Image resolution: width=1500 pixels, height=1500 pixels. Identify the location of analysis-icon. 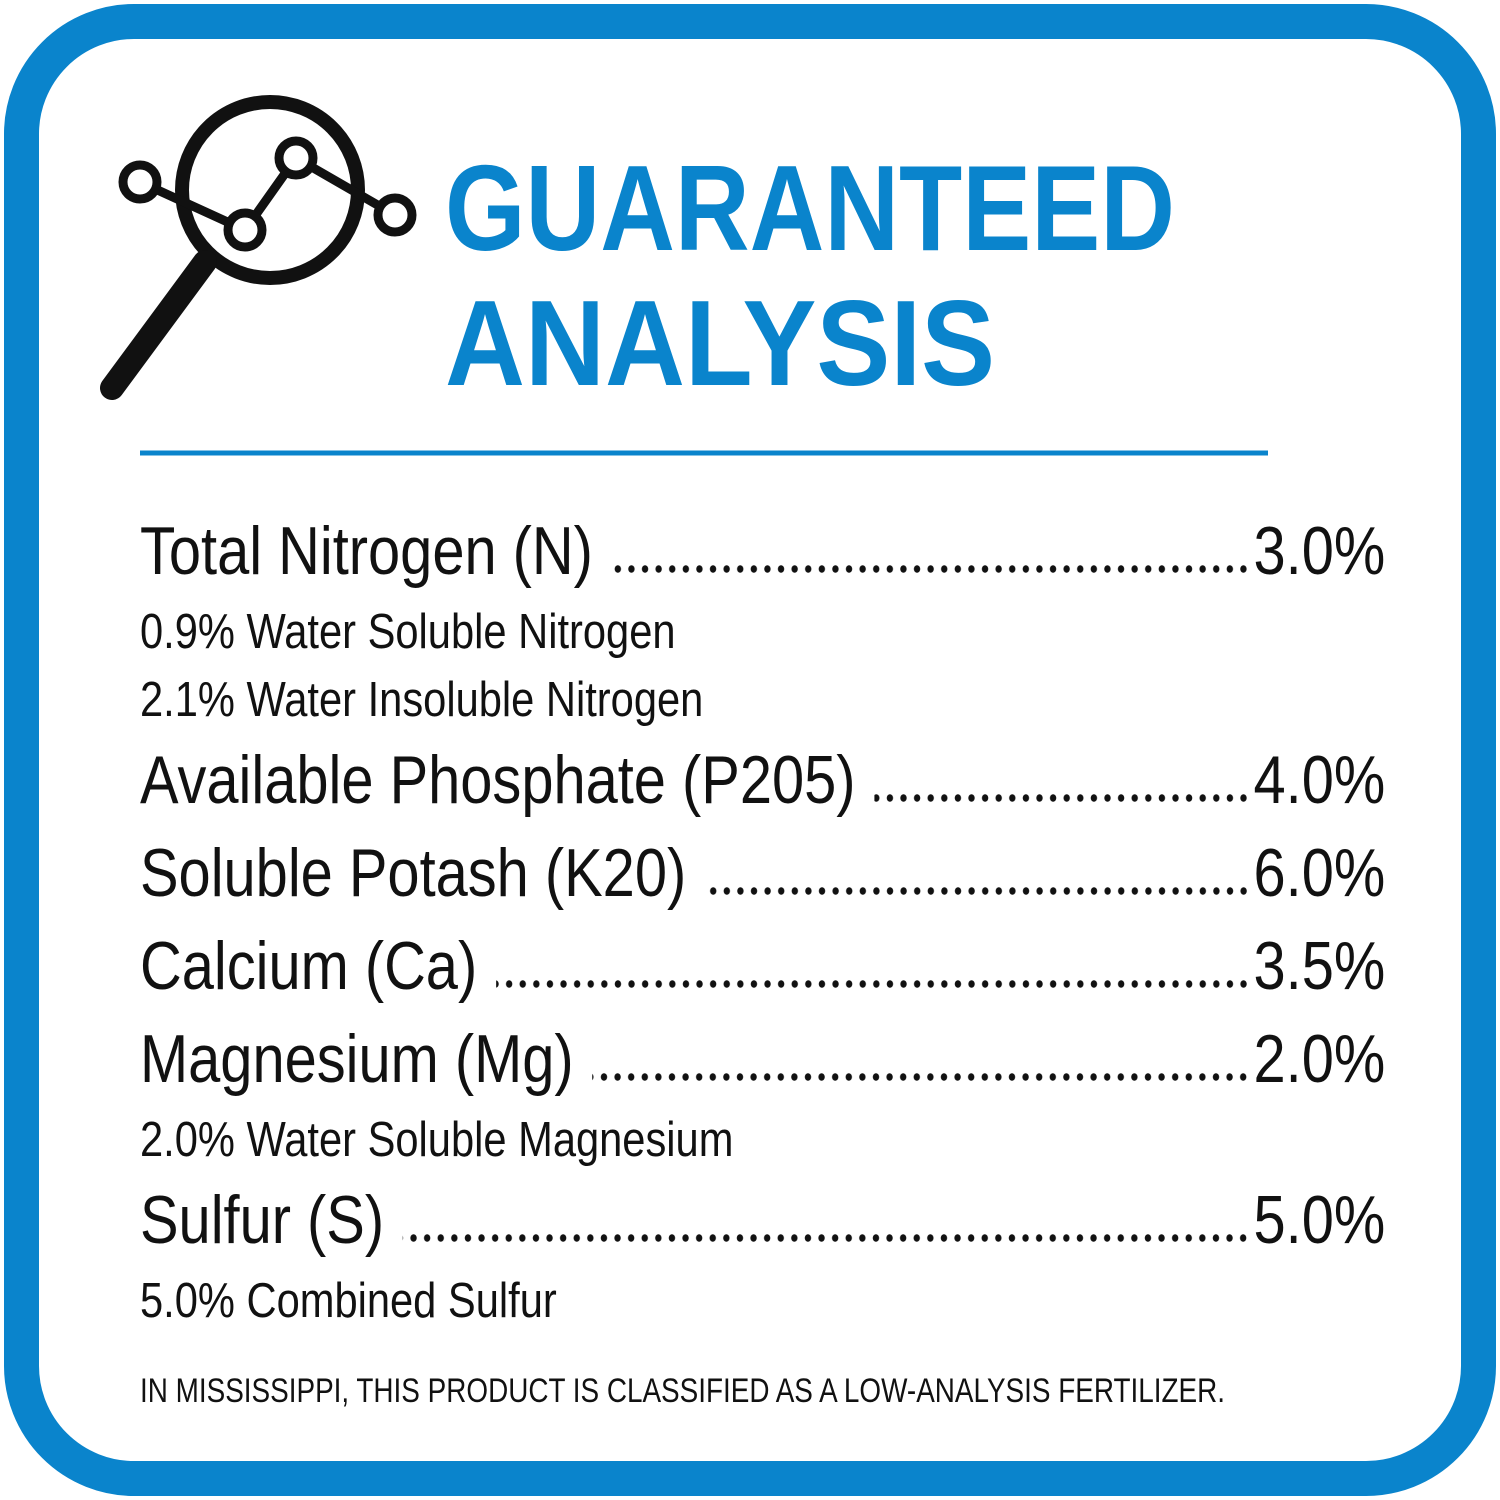
(258, 247).